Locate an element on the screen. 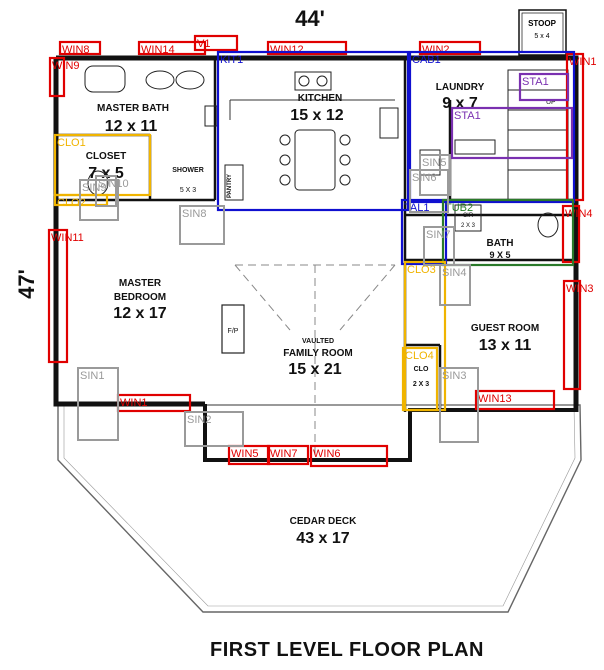 The width and height of the screenshot is (604, 670). room-kitchen-size: 15 x 12 is located at coordinates (316, 115).